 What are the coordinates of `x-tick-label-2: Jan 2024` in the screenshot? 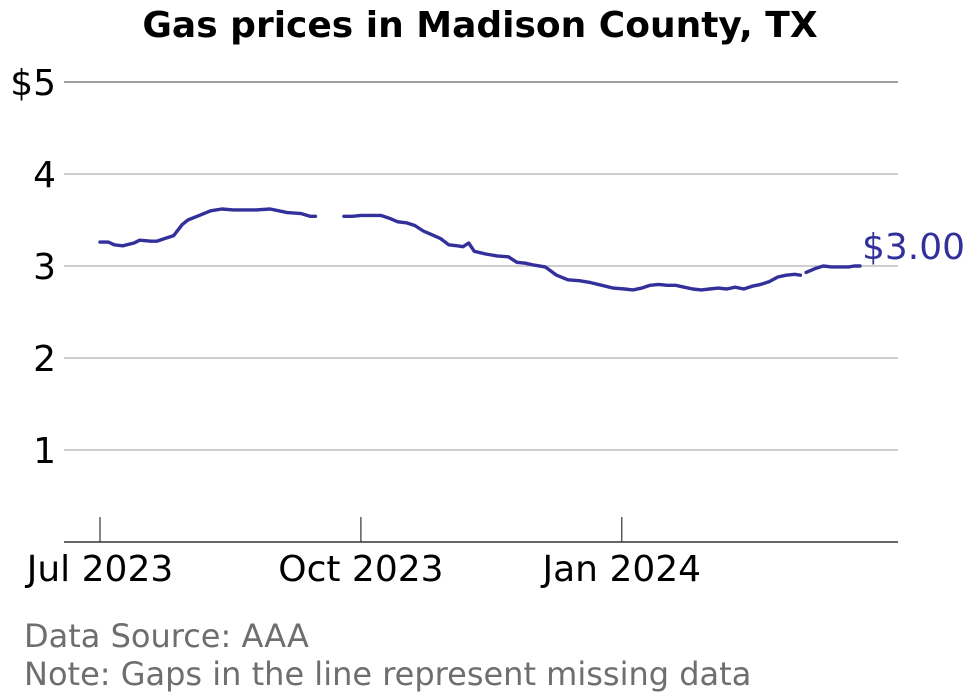 It's located at (621, 569).